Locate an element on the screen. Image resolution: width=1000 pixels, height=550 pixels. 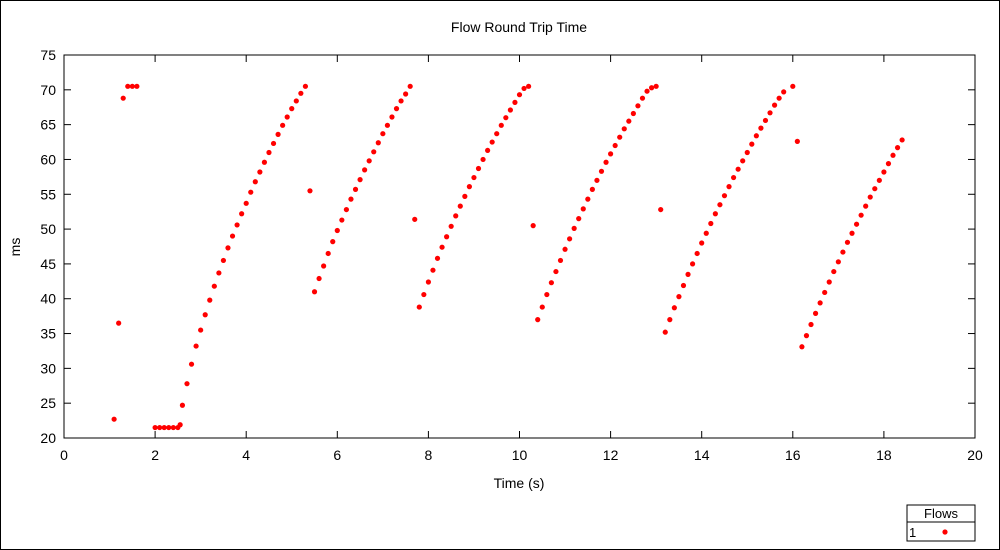
y-tick-label: 35 is located at coordinates (48, 334).